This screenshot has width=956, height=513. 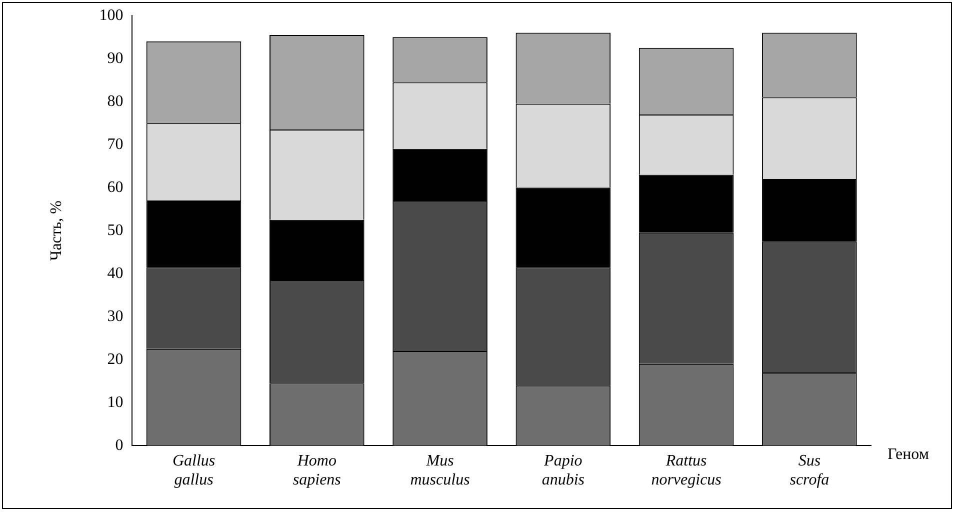 What do you see at coordinates (908, 455) in the screenshot?
I see `x-axis-title: Геном` at bounding box center [908, 455].